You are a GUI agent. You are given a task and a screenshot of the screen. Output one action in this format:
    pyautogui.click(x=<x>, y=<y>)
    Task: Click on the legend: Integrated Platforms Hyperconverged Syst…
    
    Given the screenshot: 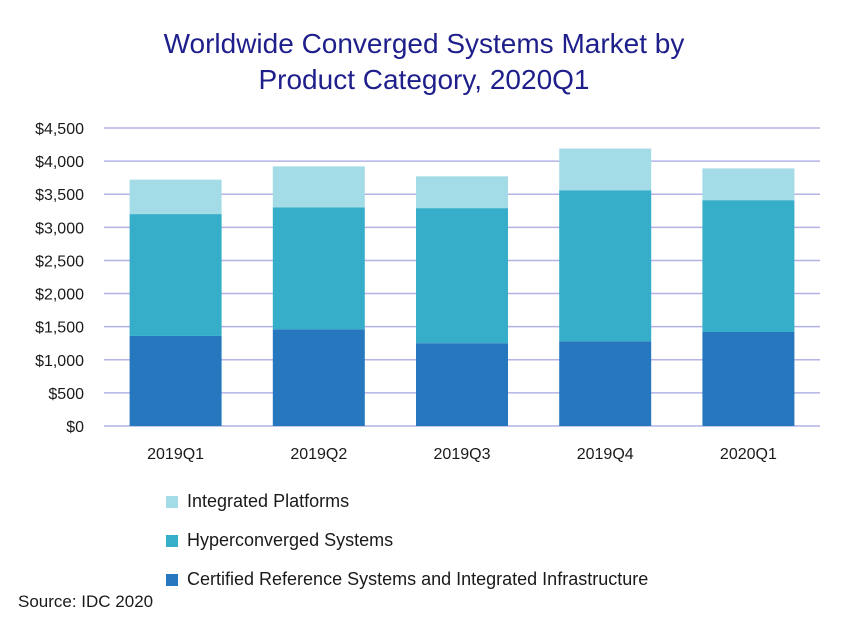 What is the action you would take?
    pyautogui.click(x=407, y=540)
    